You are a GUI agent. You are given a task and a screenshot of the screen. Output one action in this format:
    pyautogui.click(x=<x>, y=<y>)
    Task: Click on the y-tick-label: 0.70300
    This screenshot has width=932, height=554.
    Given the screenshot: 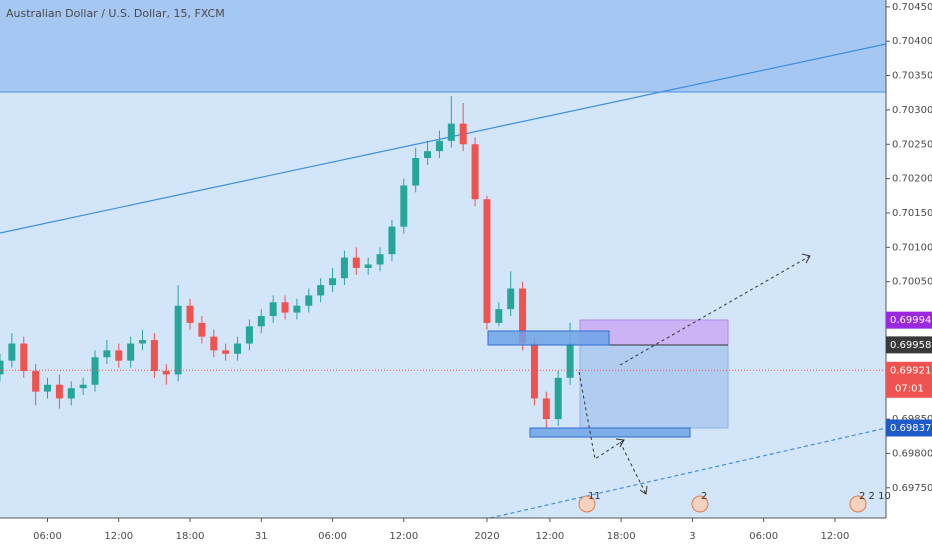 What is the action you would take?
    pyautogui.click(x=912, y=110)
    